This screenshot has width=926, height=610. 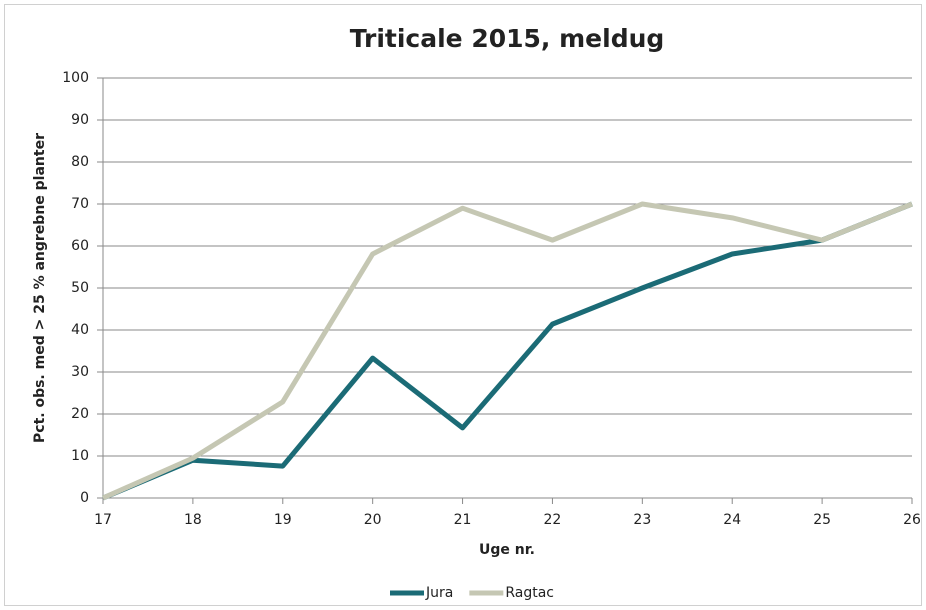 What do you see at coordinates (80, 204) in the screenshot?
I see `y-tick-label: 70` at bounding box center [80, 204].